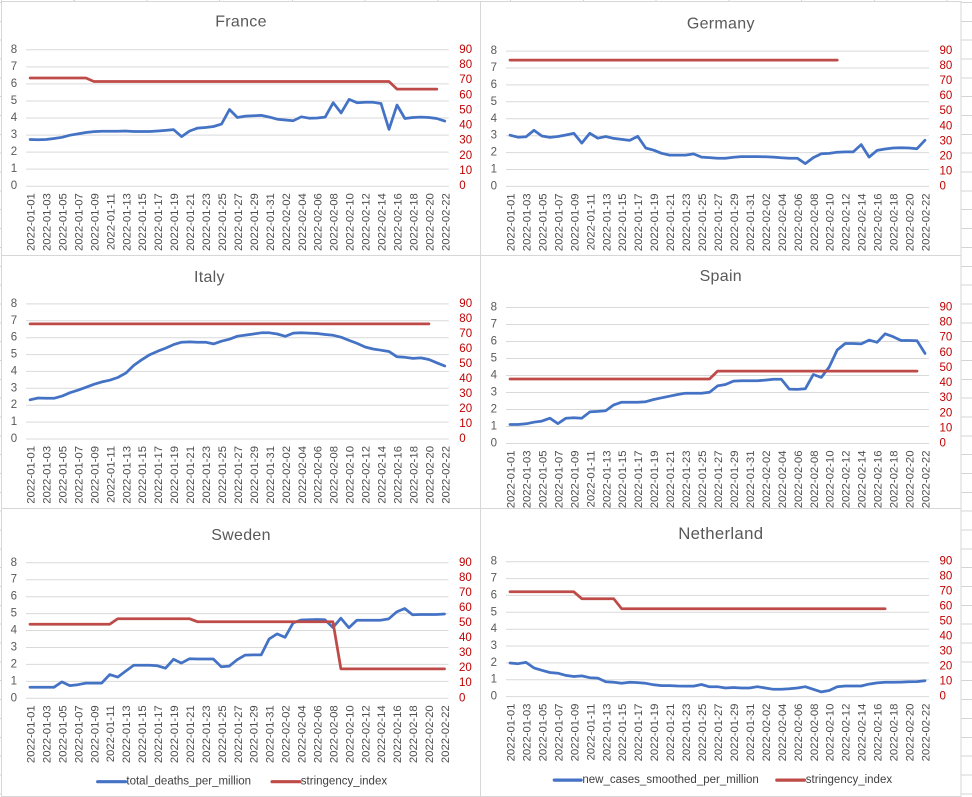  Describe the element at coordinates (465, 668) in the screenshot. I see `svg-text: 20` at that location.